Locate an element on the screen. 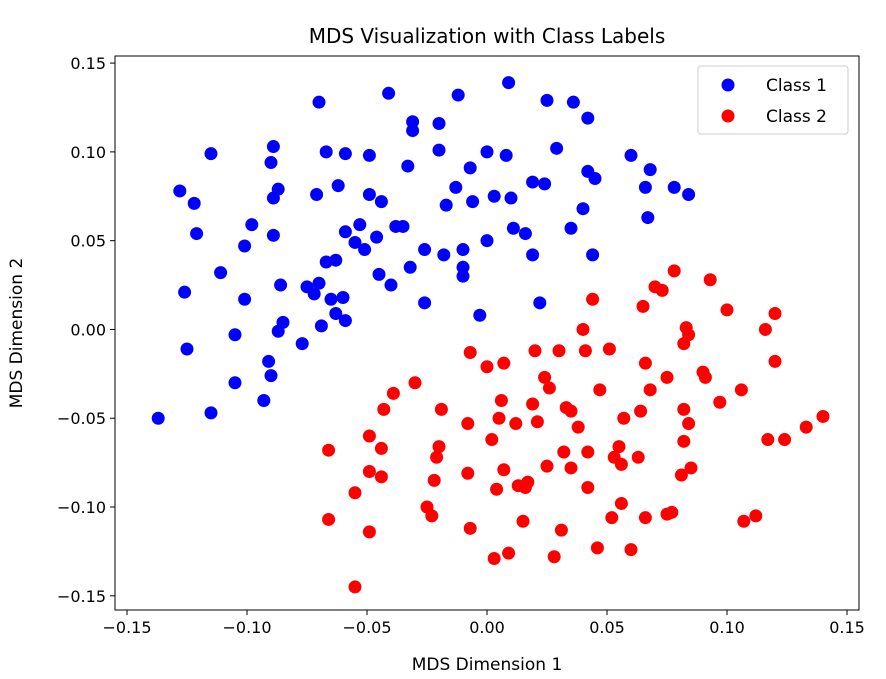 This screenshot has height=679, width=886. x-tick-label: −0.10 is located at coordinates (246, 627).